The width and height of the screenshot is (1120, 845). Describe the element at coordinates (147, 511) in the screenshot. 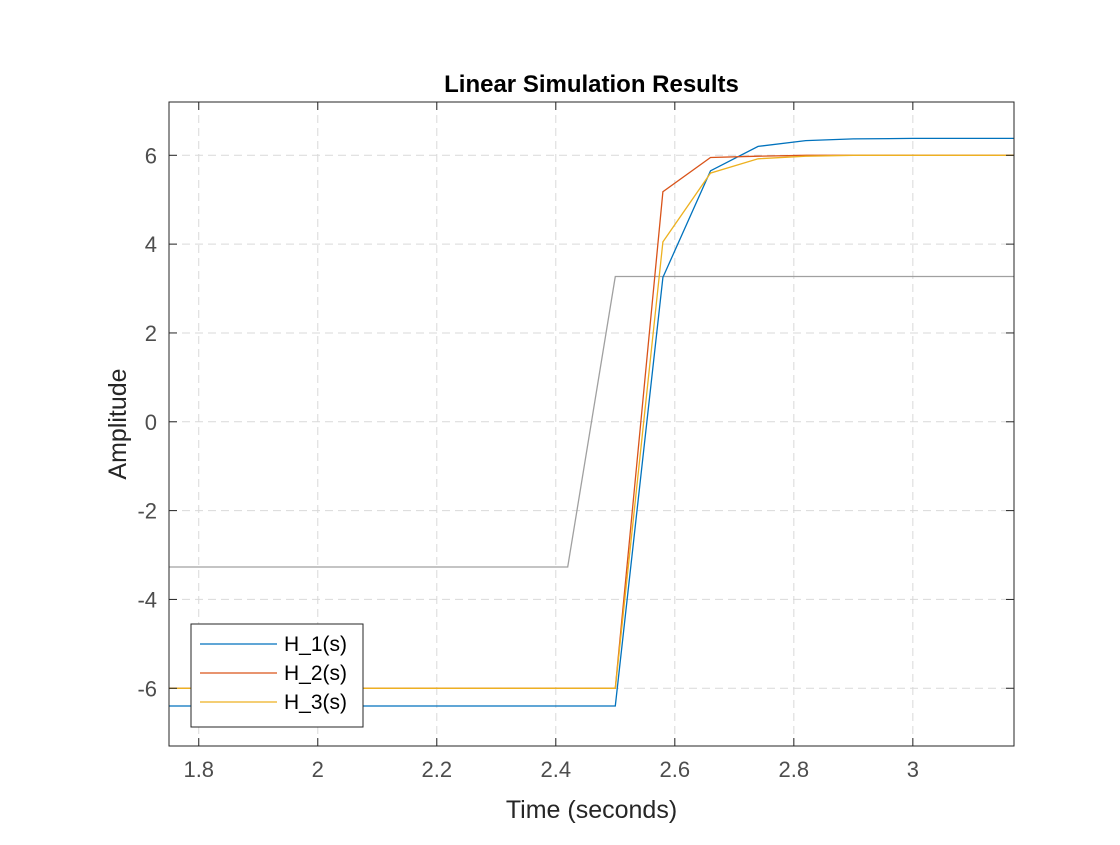

I see `y-tick-label: -2` at that location.